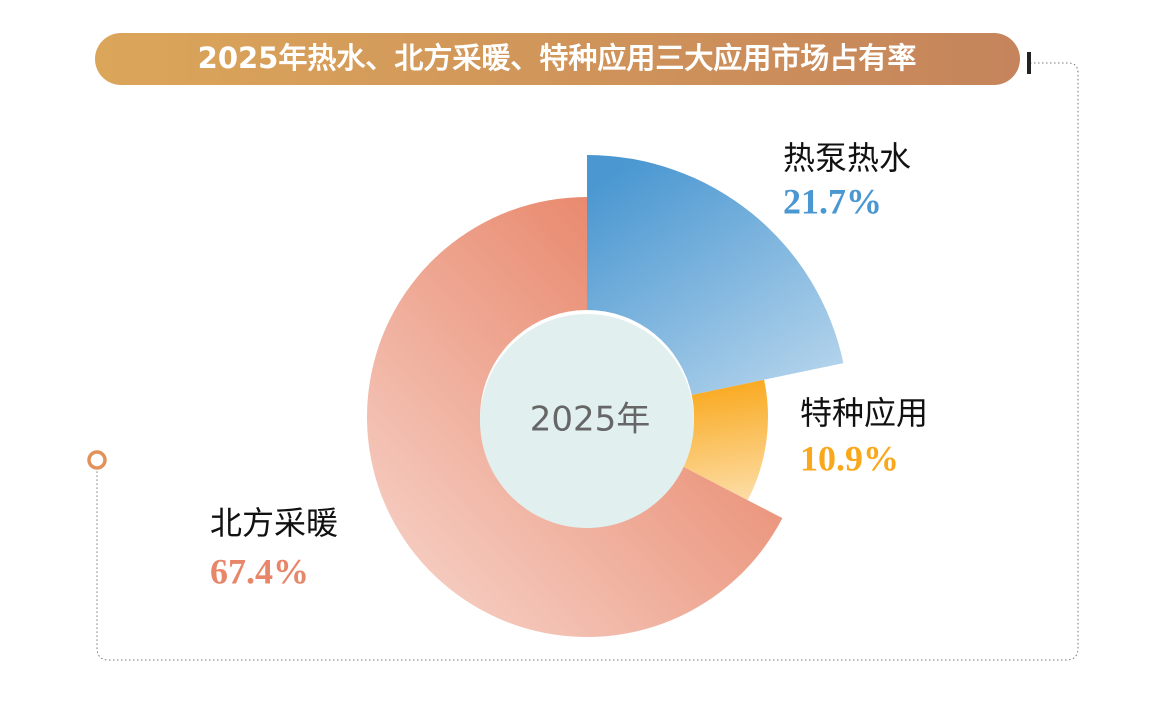 This screenshot has width=1153, height=704. I want to click on center-label: 2025年, so click(590, 420).